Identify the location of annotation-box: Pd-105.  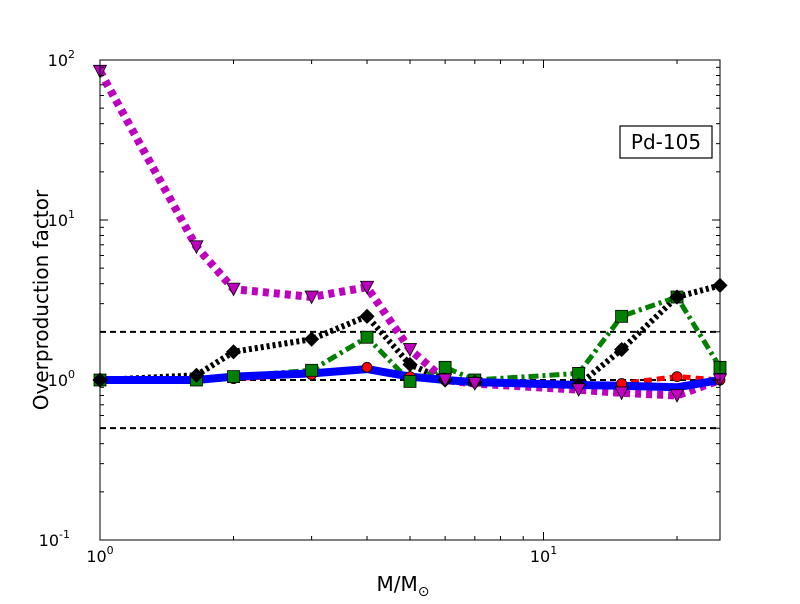
(666, 142).